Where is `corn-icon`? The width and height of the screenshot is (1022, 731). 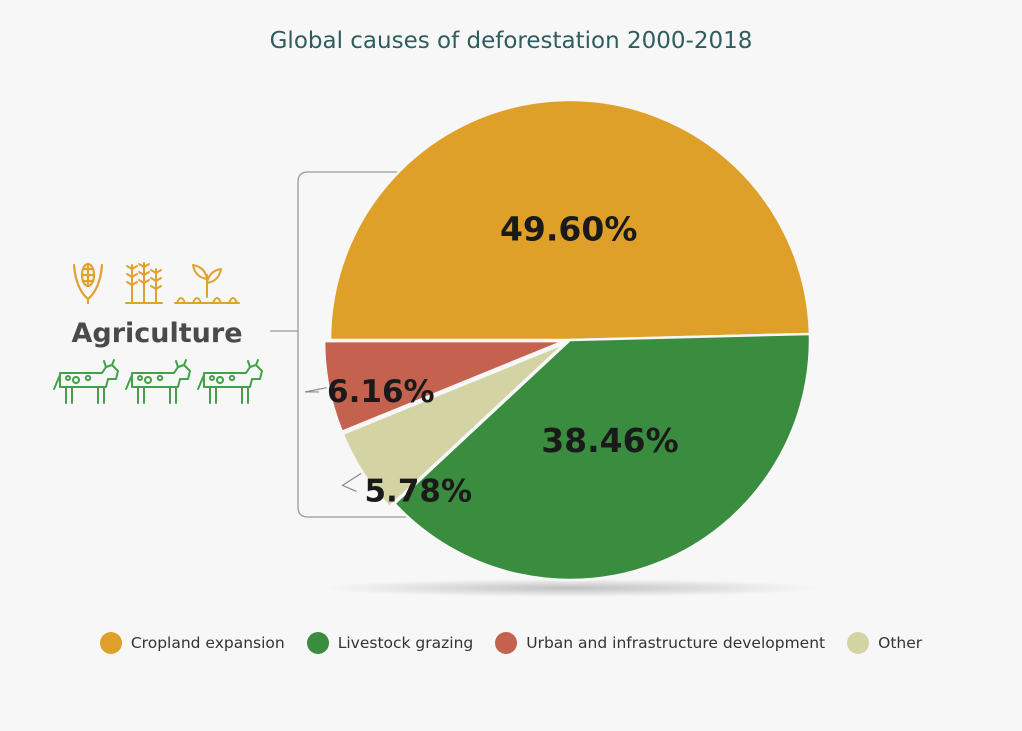 corn-icon is located at coordinates (88, 283).